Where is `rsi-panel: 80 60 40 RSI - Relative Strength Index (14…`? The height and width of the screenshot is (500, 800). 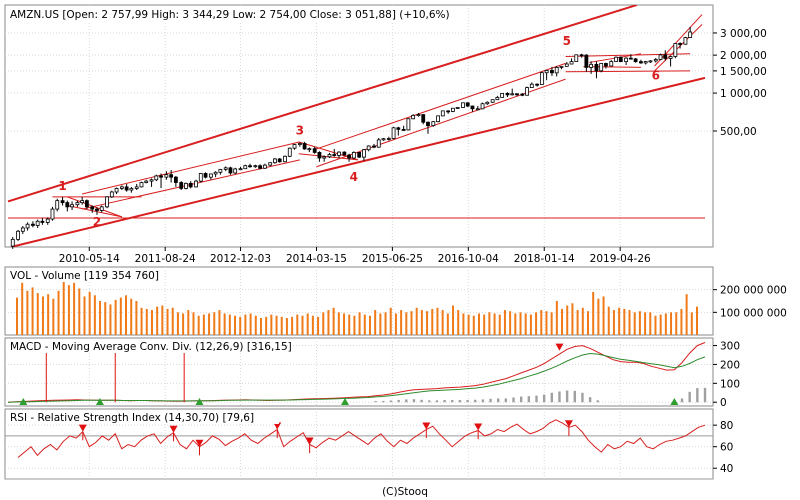
rsi-panel: 80 60 40 RSI - Relative Strength Index (14… is located at coordinates (368, 444).